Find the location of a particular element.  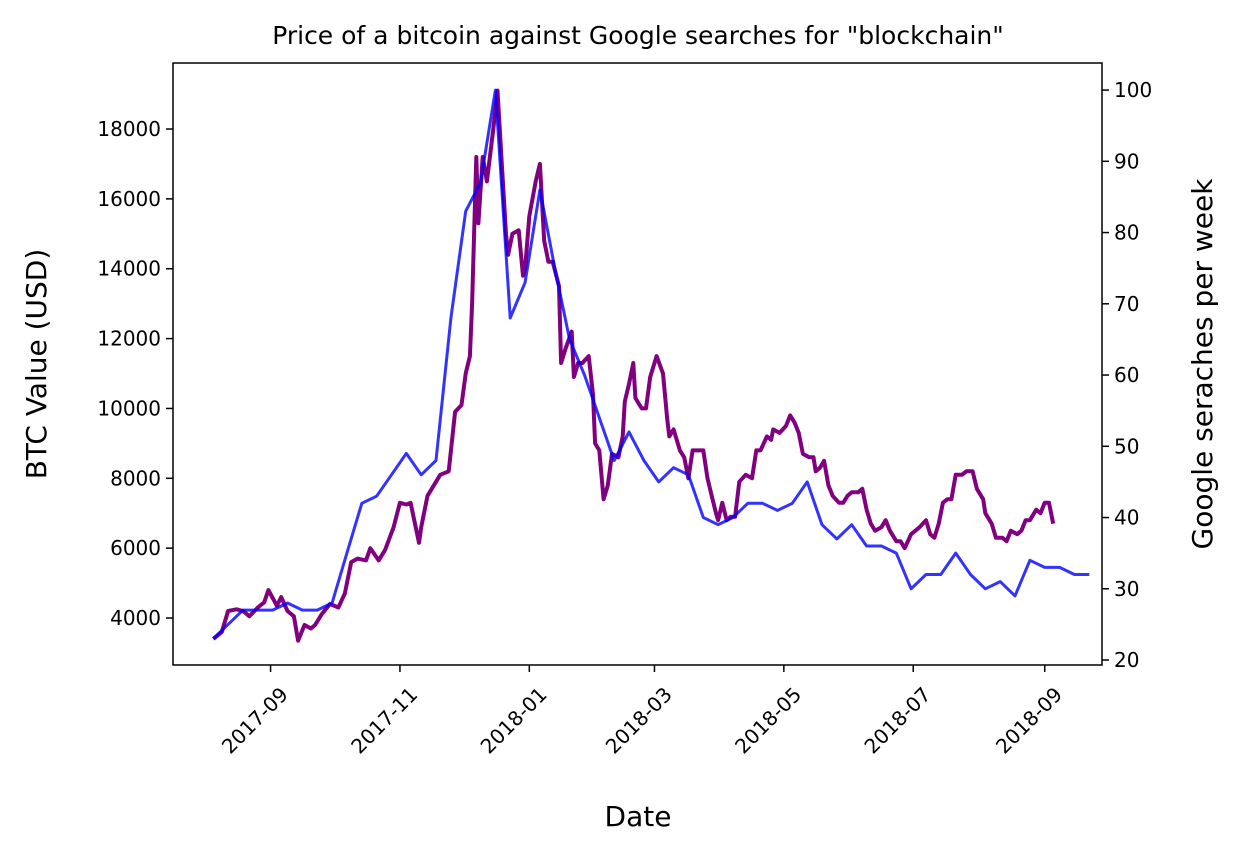

y2-tick-label: 20 is located at coordinates (1126, 660).